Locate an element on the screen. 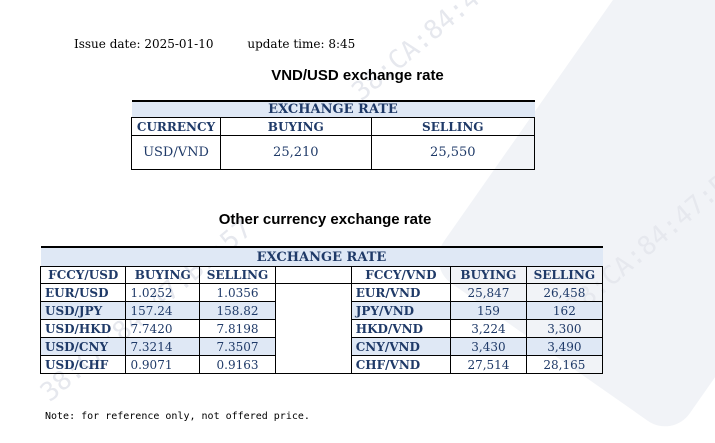 This screenshot has width=715, height=443. selling-cell: 3,490 is located at coordinates (564, 346).